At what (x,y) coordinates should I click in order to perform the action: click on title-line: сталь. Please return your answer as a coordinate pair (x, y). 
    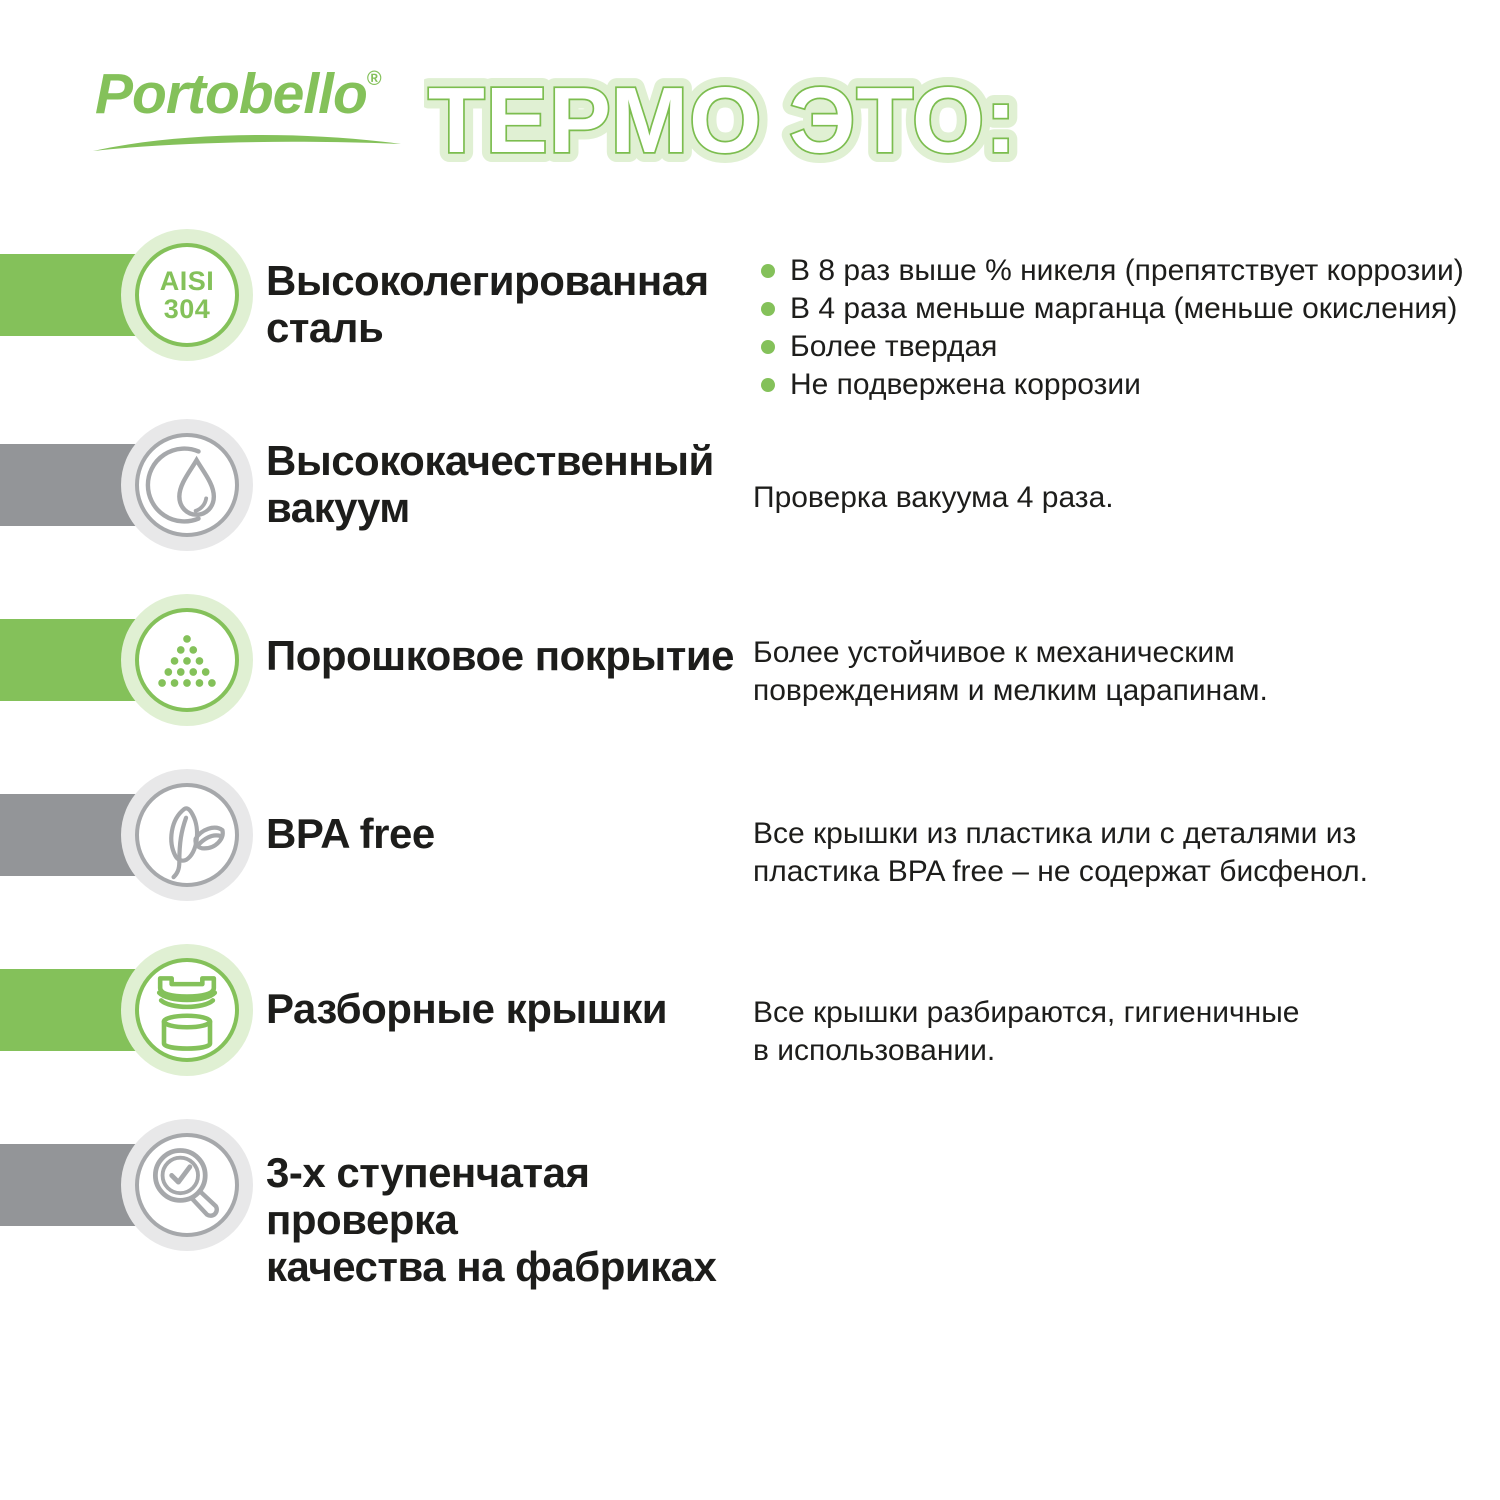
    Looking at the image, I should click on (325, 327).